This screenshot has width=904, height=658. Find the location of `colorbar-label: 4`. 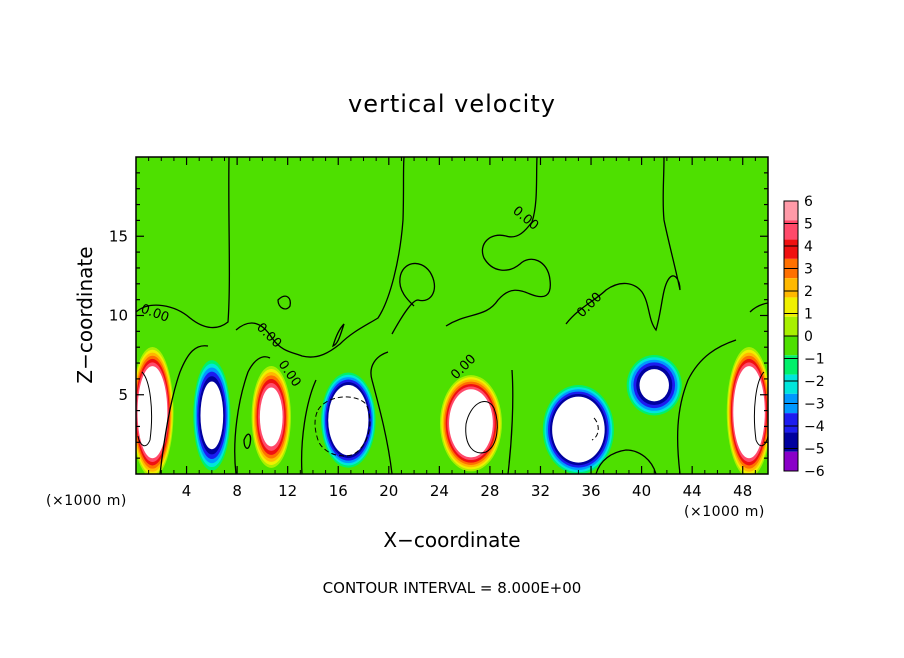

colorbar-label: 4 is located at coordinates (808, 247).